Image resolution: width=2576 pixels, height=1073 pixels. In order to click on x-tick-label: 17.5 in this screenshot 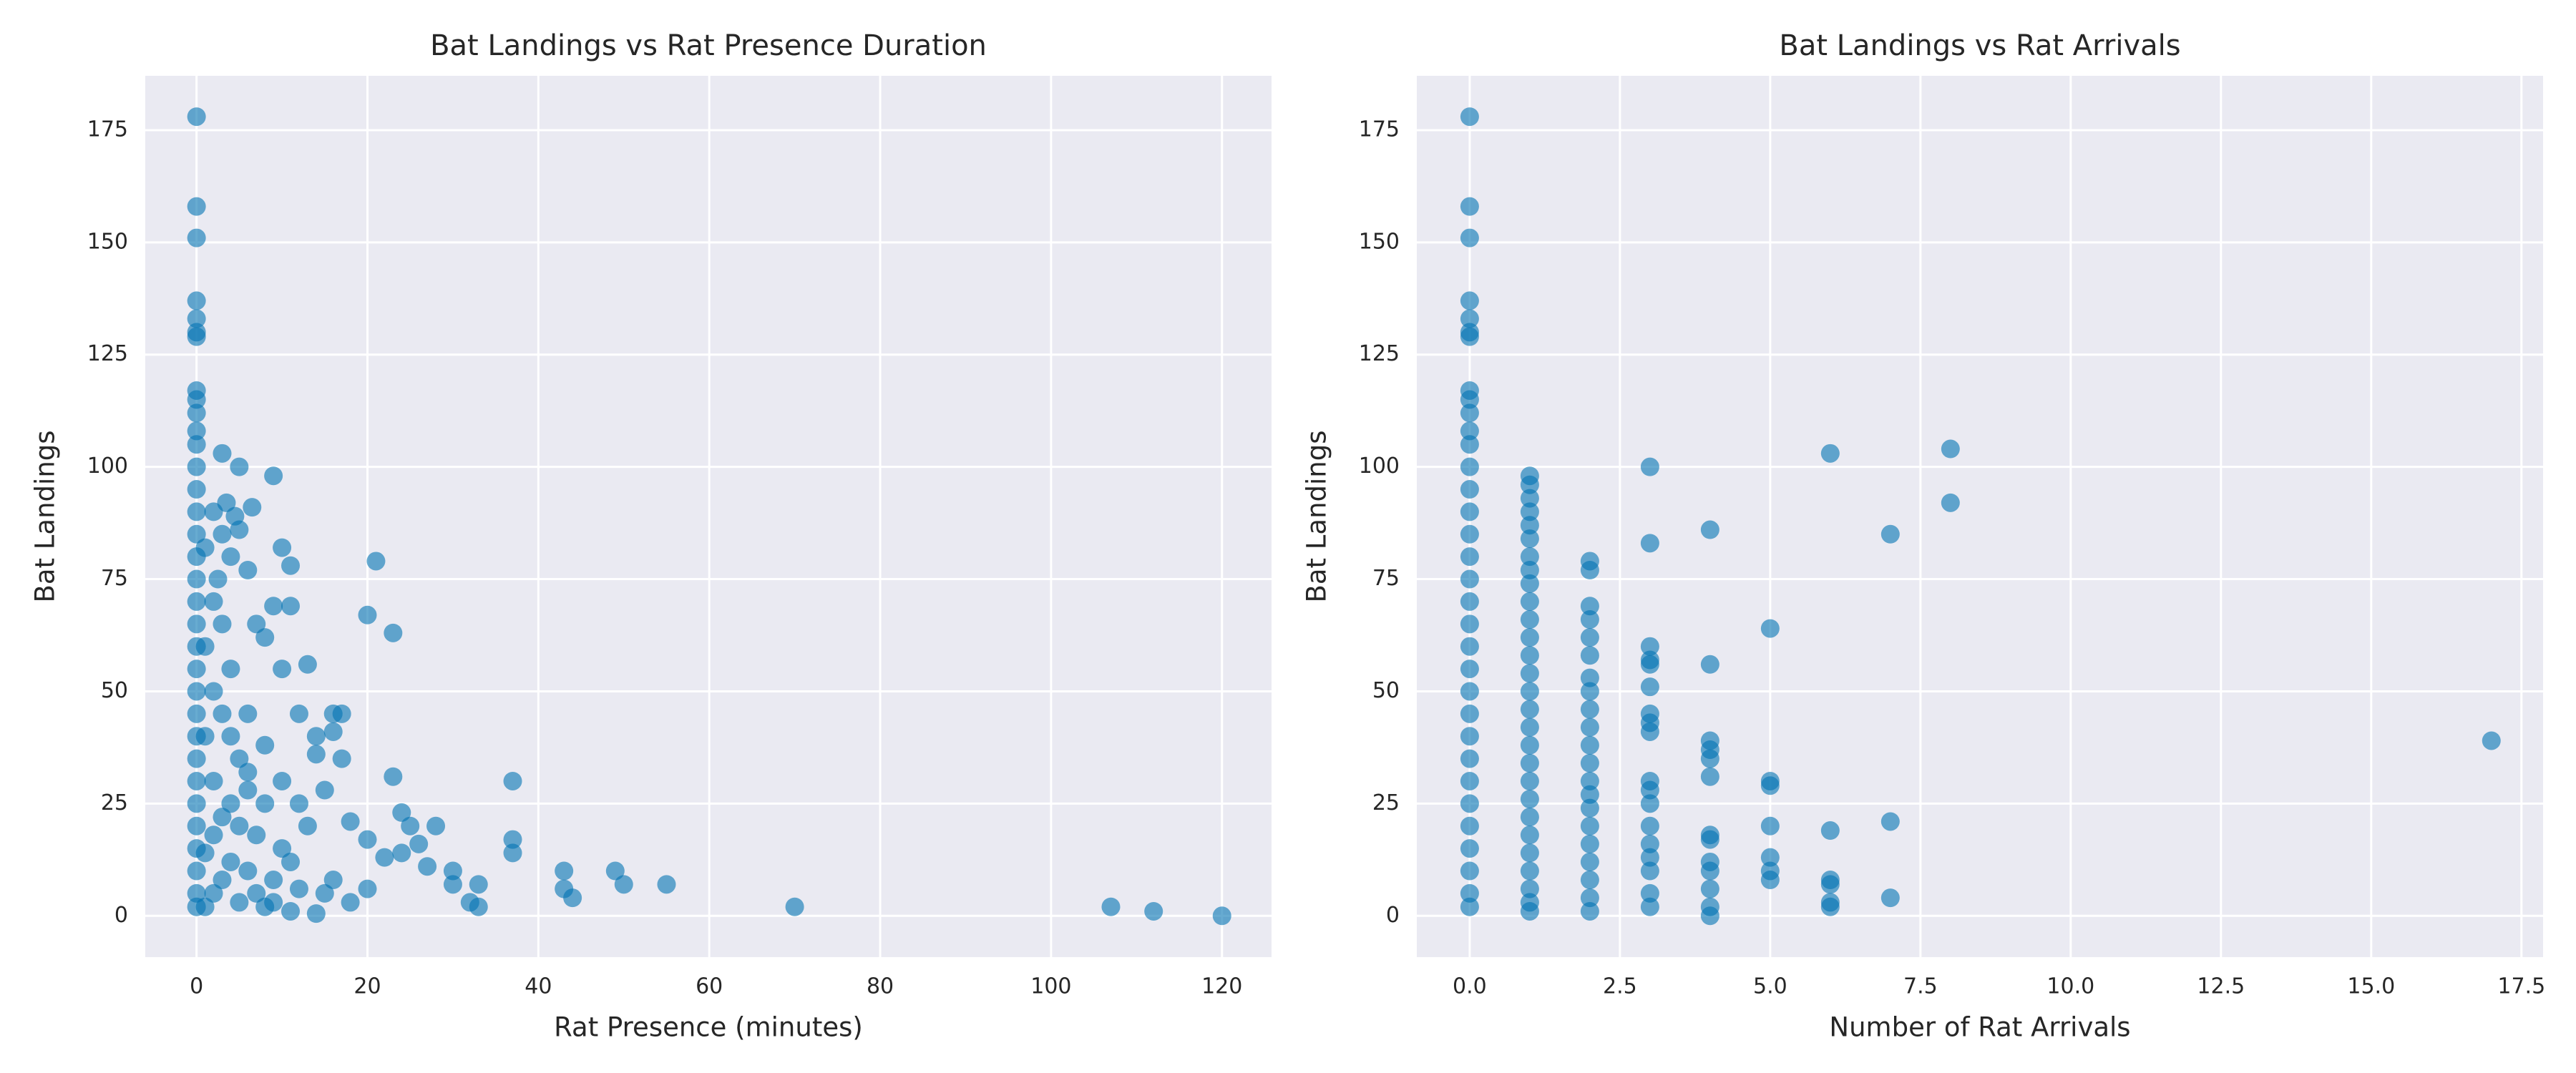, I will do `click(2521, 986)`.